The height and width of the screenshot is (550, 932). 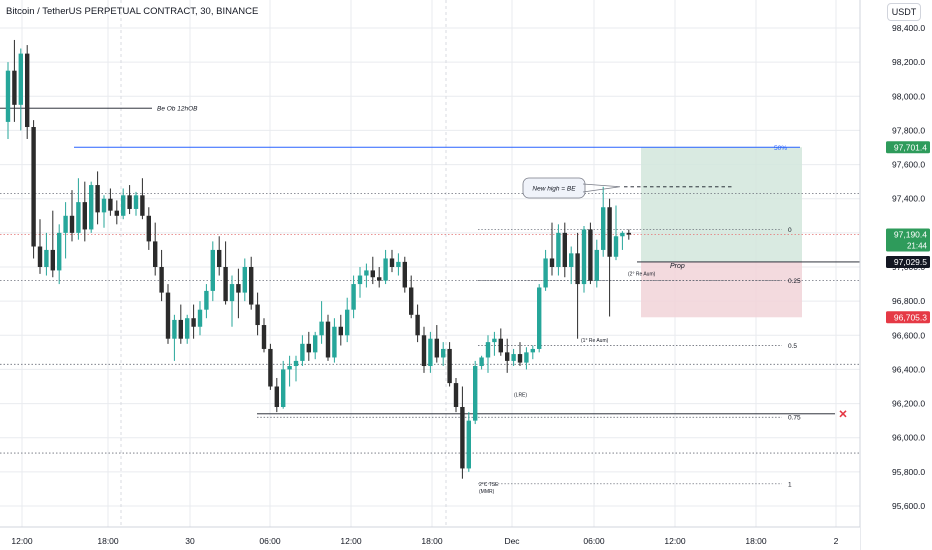 I want to click on fib-level-label: 0.25, so click(x=794, y=281).